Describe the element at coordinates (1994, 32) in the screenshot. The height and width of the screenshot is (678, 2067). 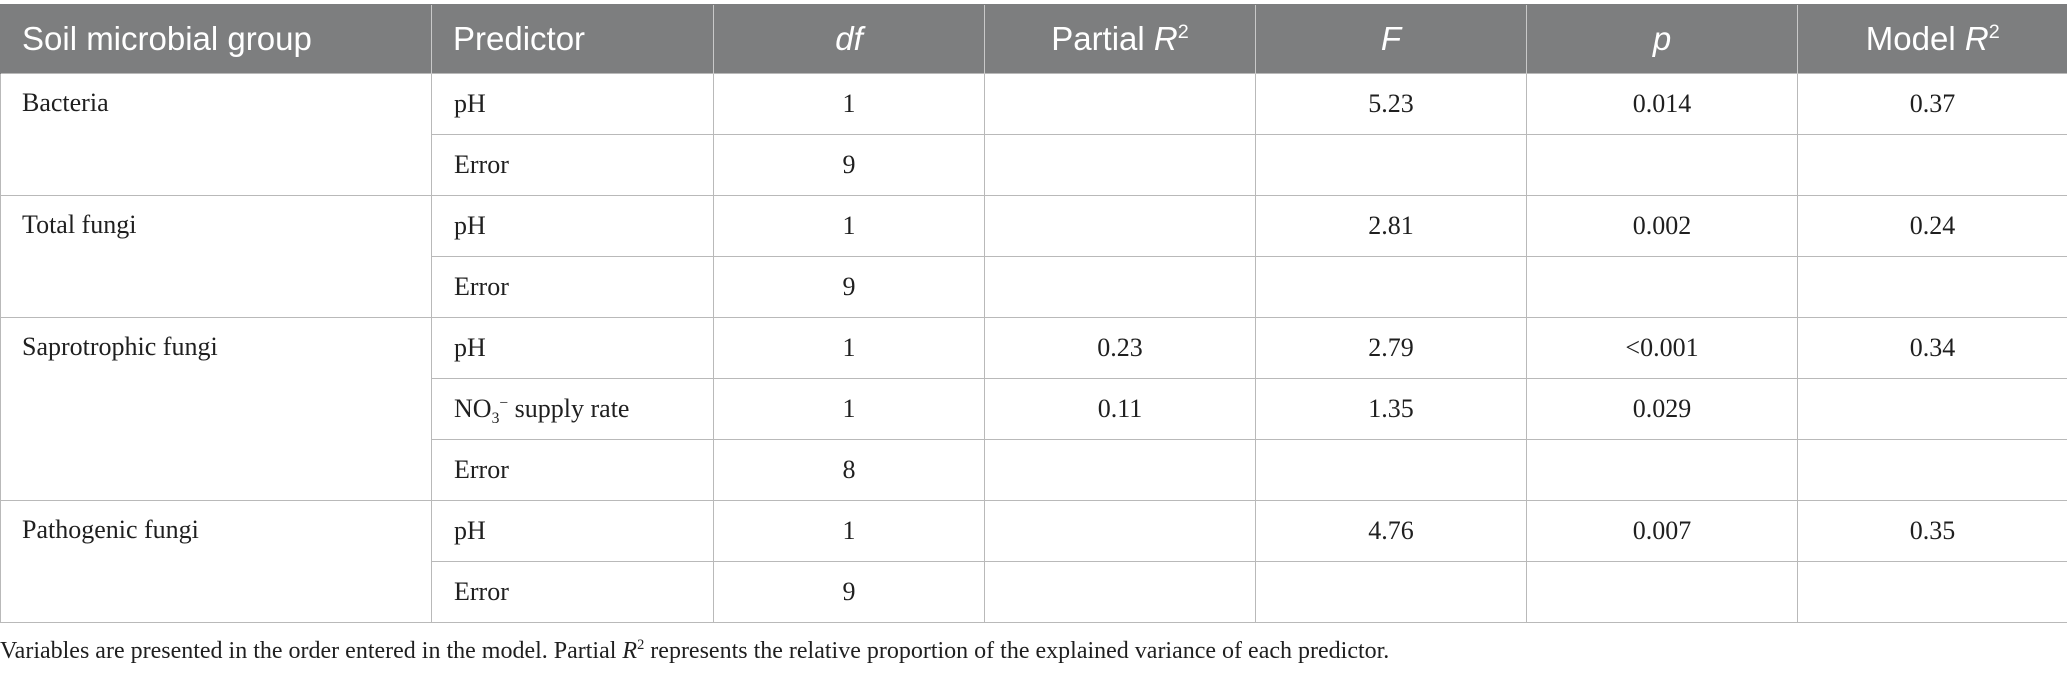
I see `header-model-r2-sup: 2` at that location.